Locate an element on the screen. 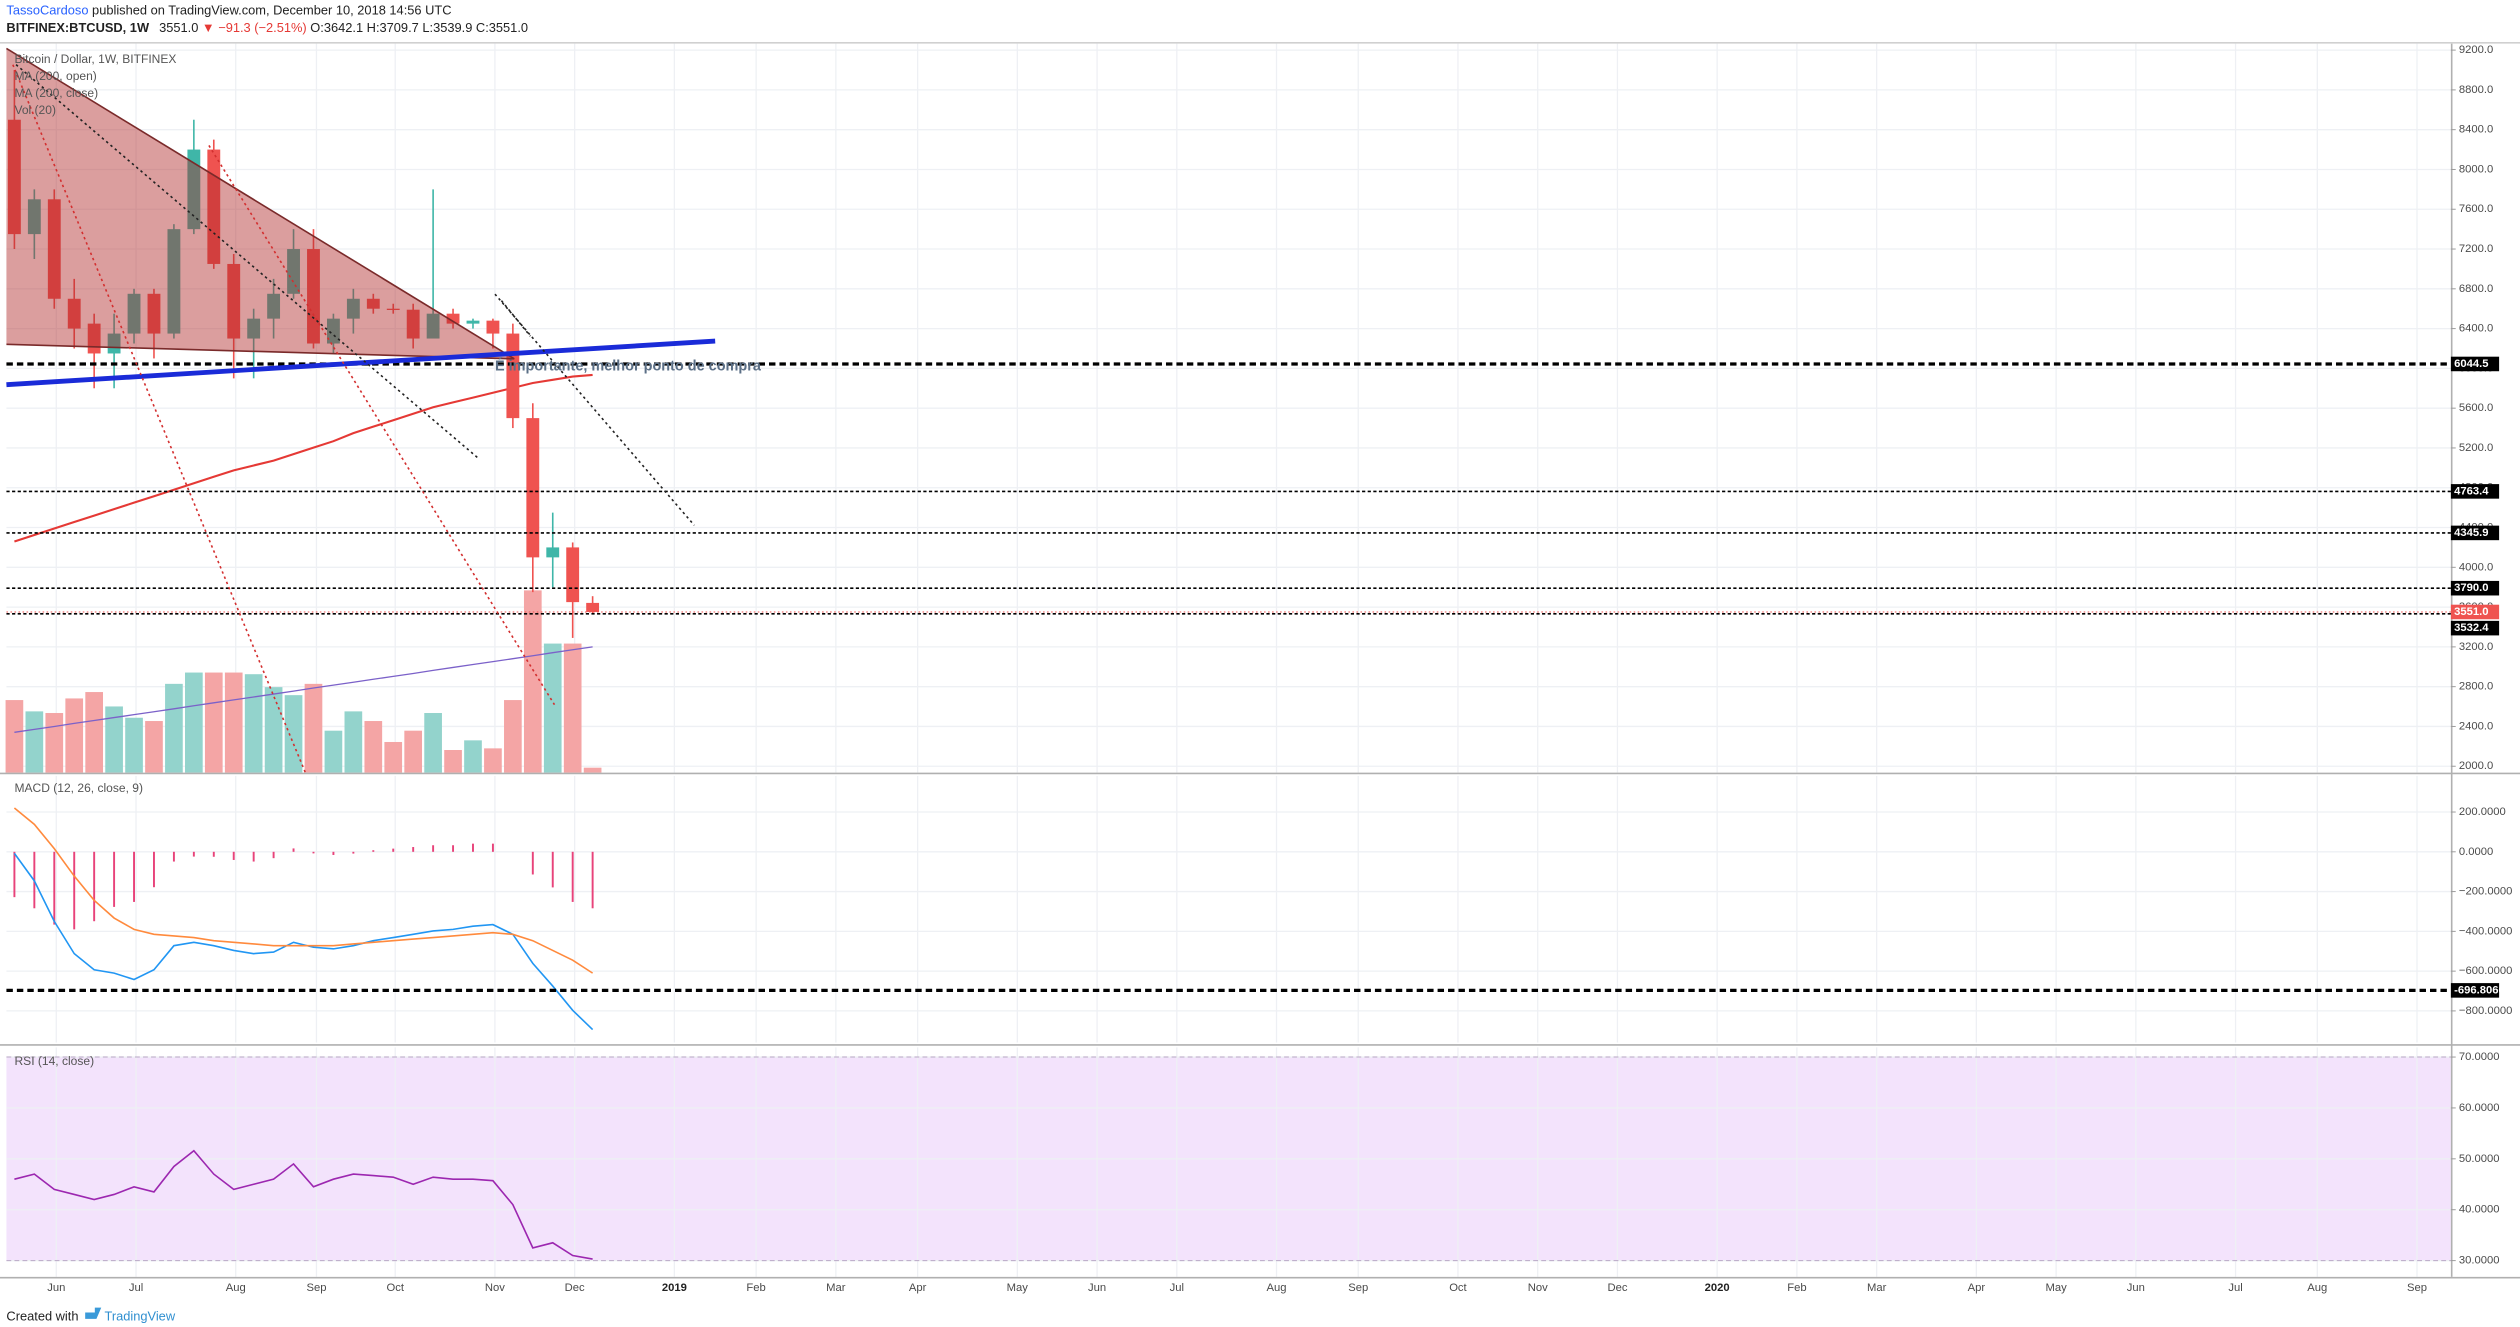  y-tick-label: 5200.0 is located at coordinates (2476, 448).